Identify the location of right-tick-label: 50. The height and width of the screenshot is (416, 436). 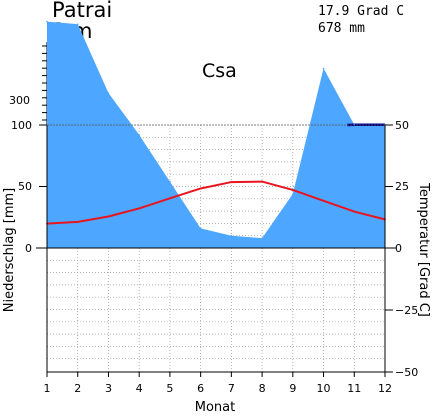
(402, 125).